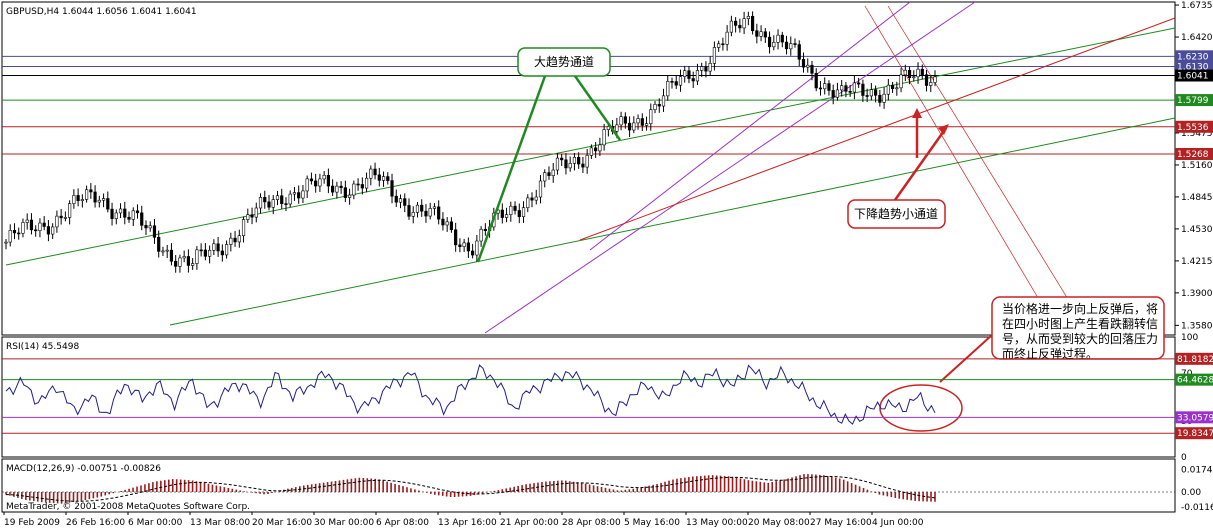 The image size is (1213, 531). I want to click on price-level-label: 1.5536, so click(1193, 128).